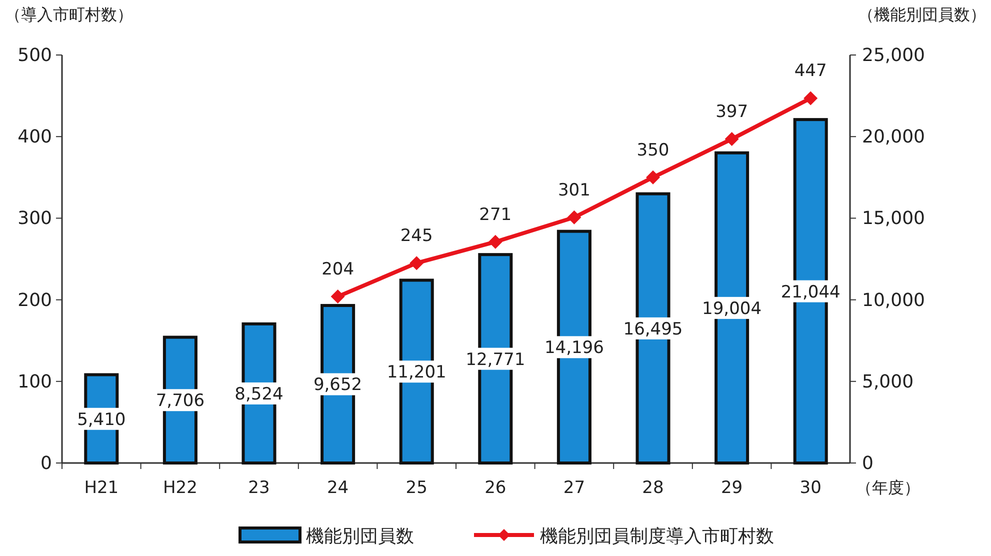  Describe the element at coordinates (180, 401) in the screenshot. I see `data-label: 7,706` at that location.